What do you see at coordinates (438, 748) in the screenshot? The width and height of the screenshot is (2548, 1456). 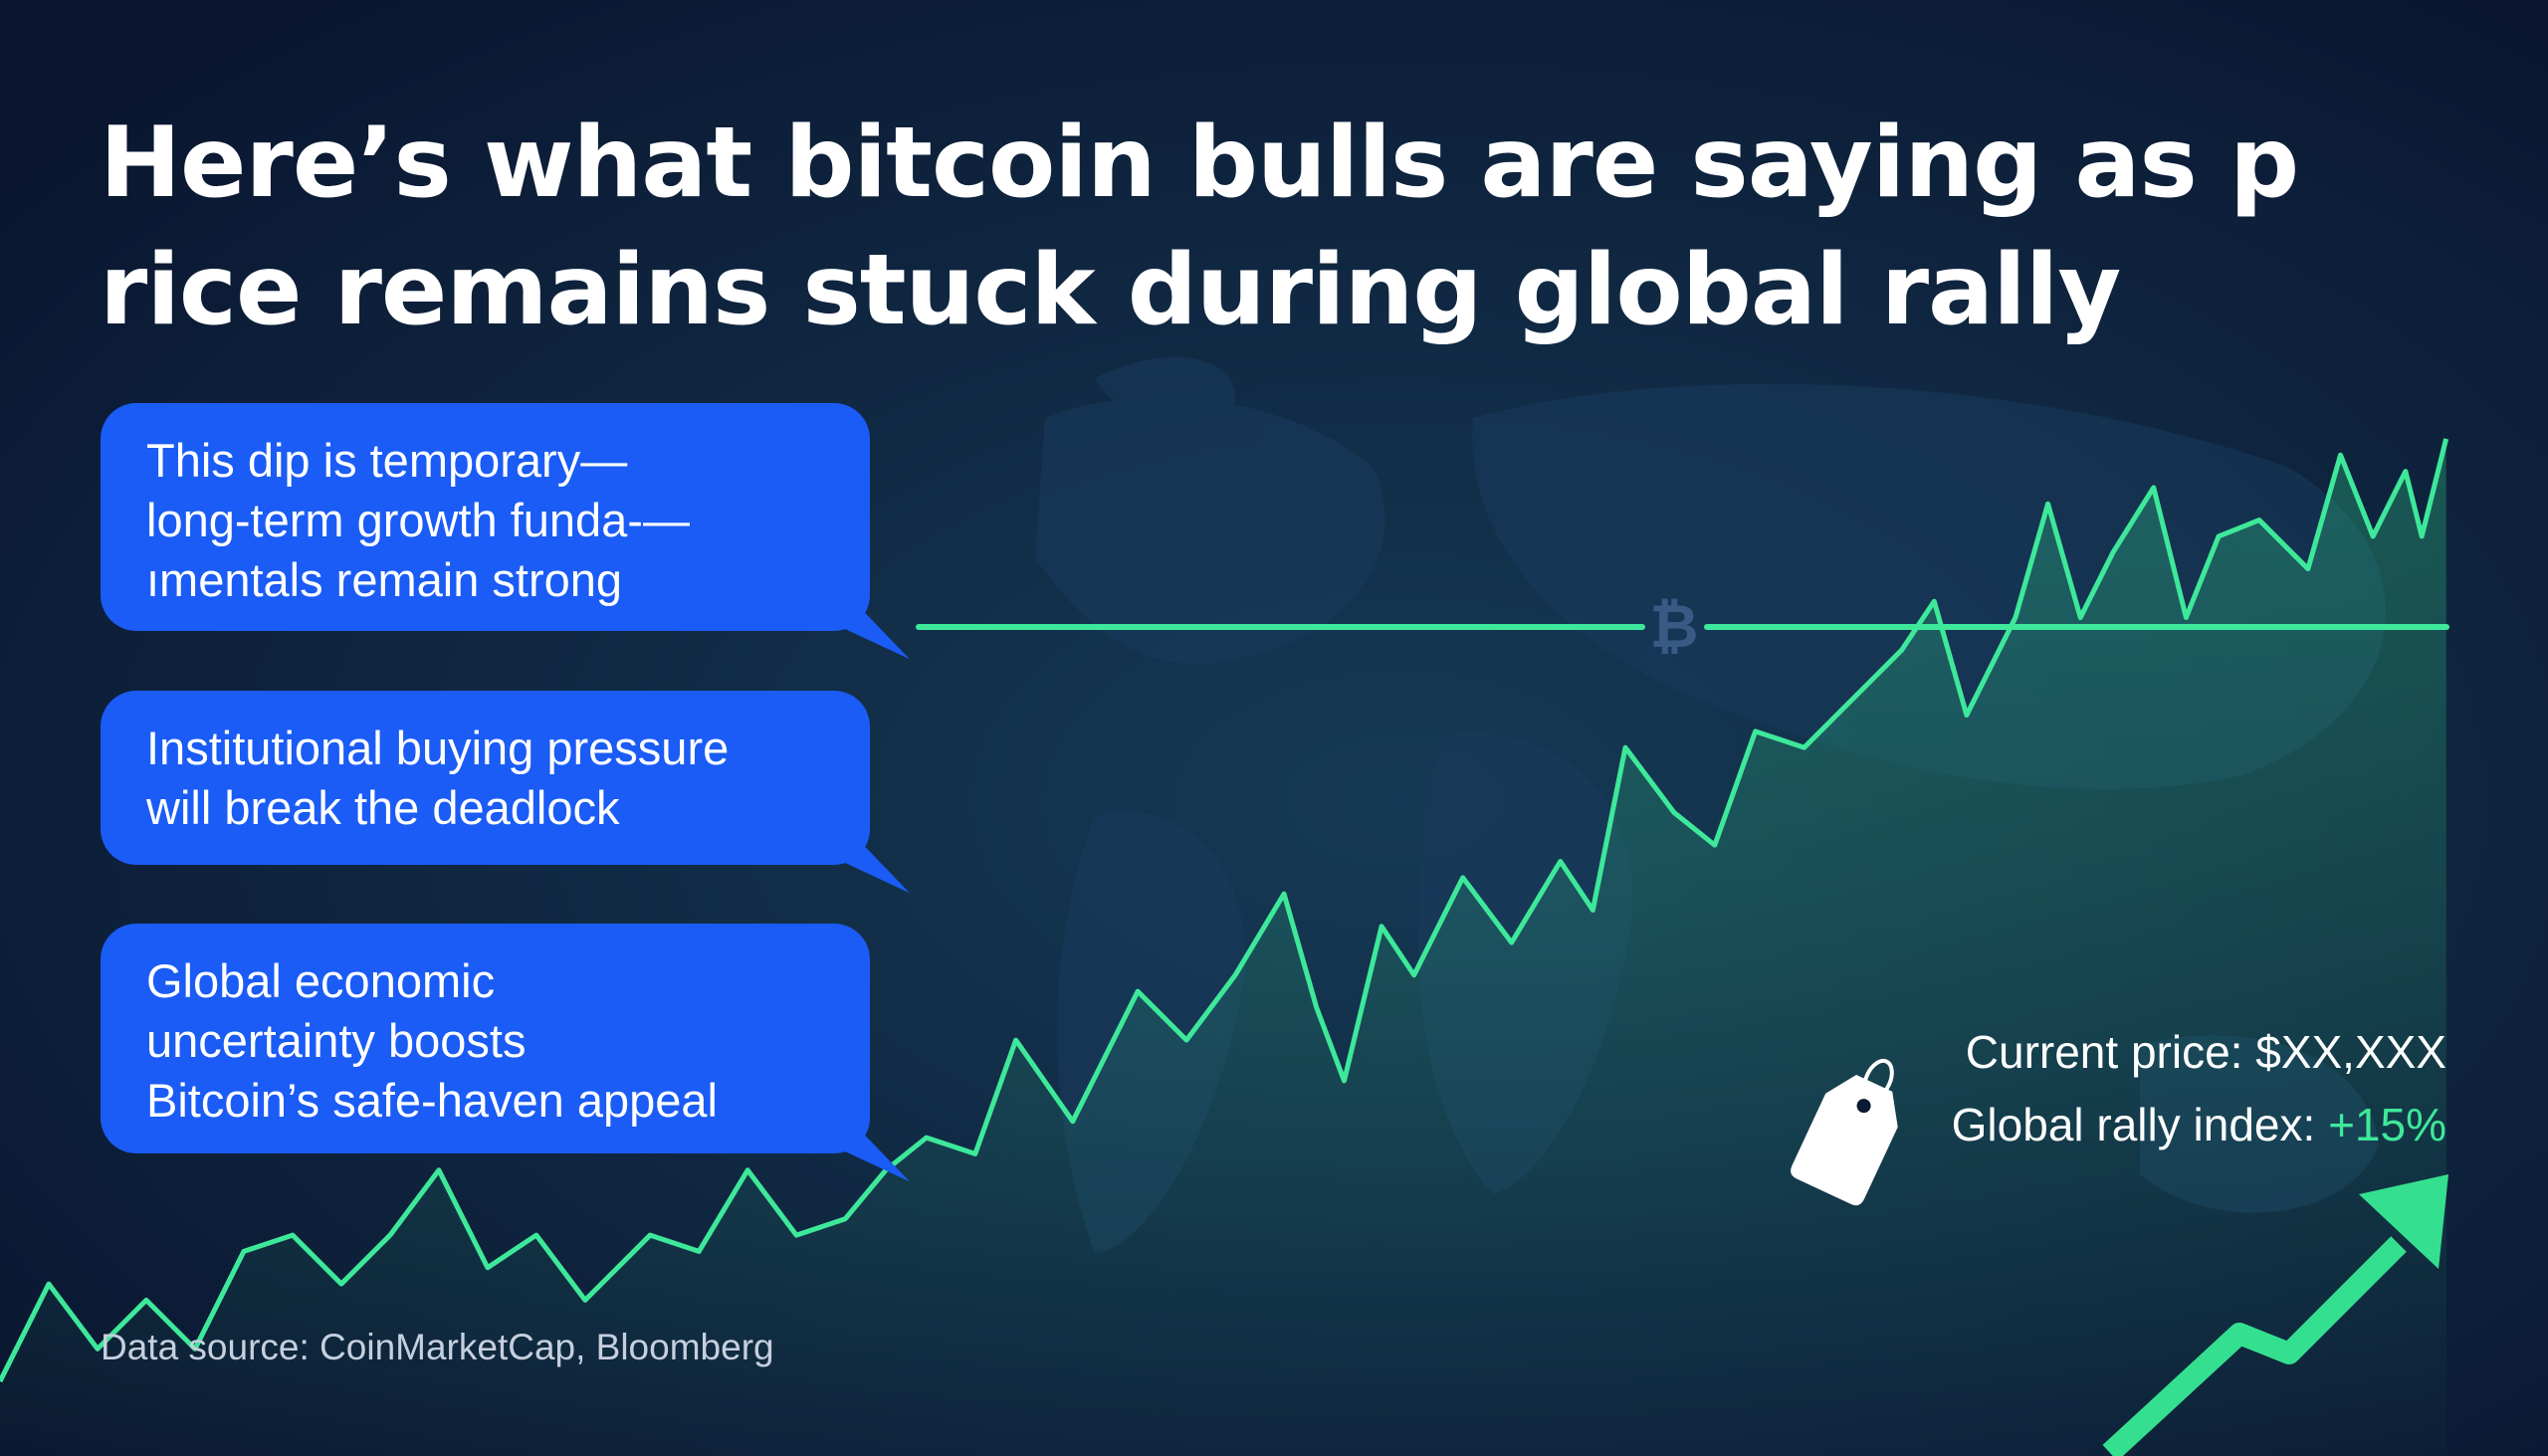 I see `quote-line: Institutional buying pressure` at bounding box center [438, 748].